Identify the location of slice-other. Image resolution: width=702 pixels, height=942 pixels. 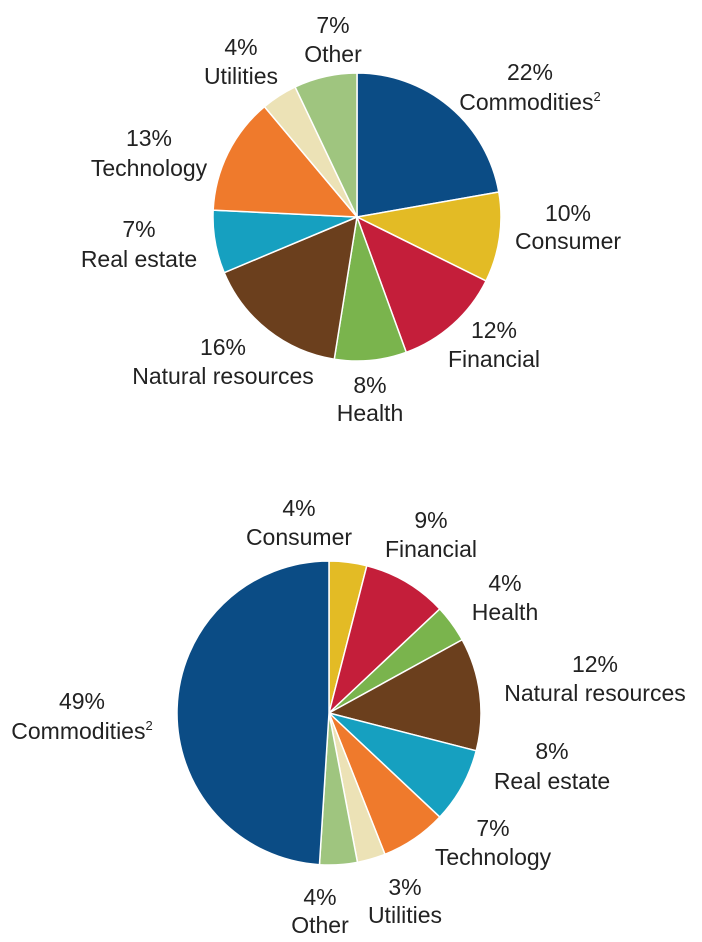
(326, 145).